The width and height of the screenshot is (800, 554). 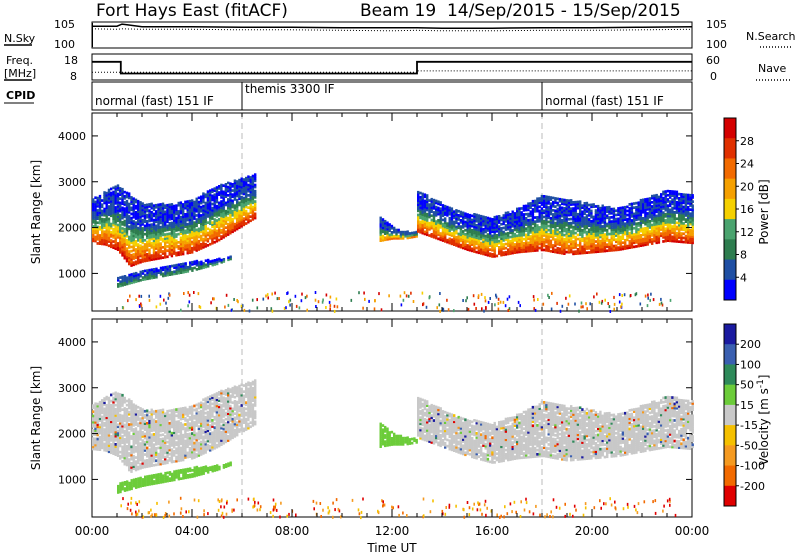 I want to click on cpid-panel-frame, so click(x=392, y=96).